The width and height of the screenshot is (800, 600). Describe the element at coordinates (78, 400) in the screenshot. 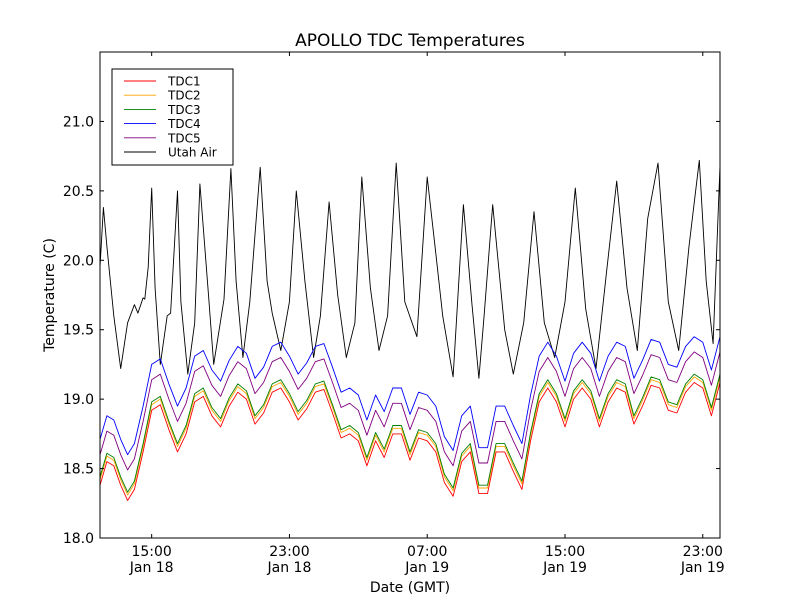

I see `y-tick-label: 19.0` at that location.